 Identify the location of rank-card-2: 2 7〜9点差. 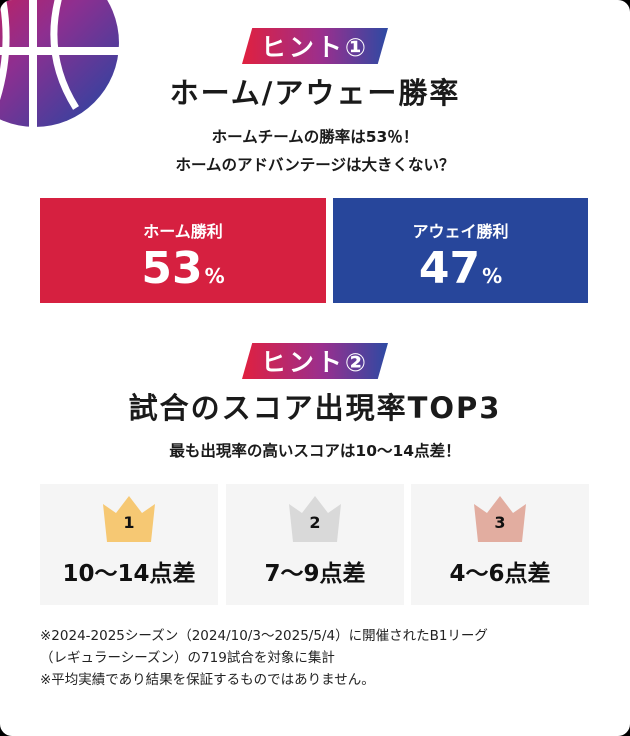
(315, 544).